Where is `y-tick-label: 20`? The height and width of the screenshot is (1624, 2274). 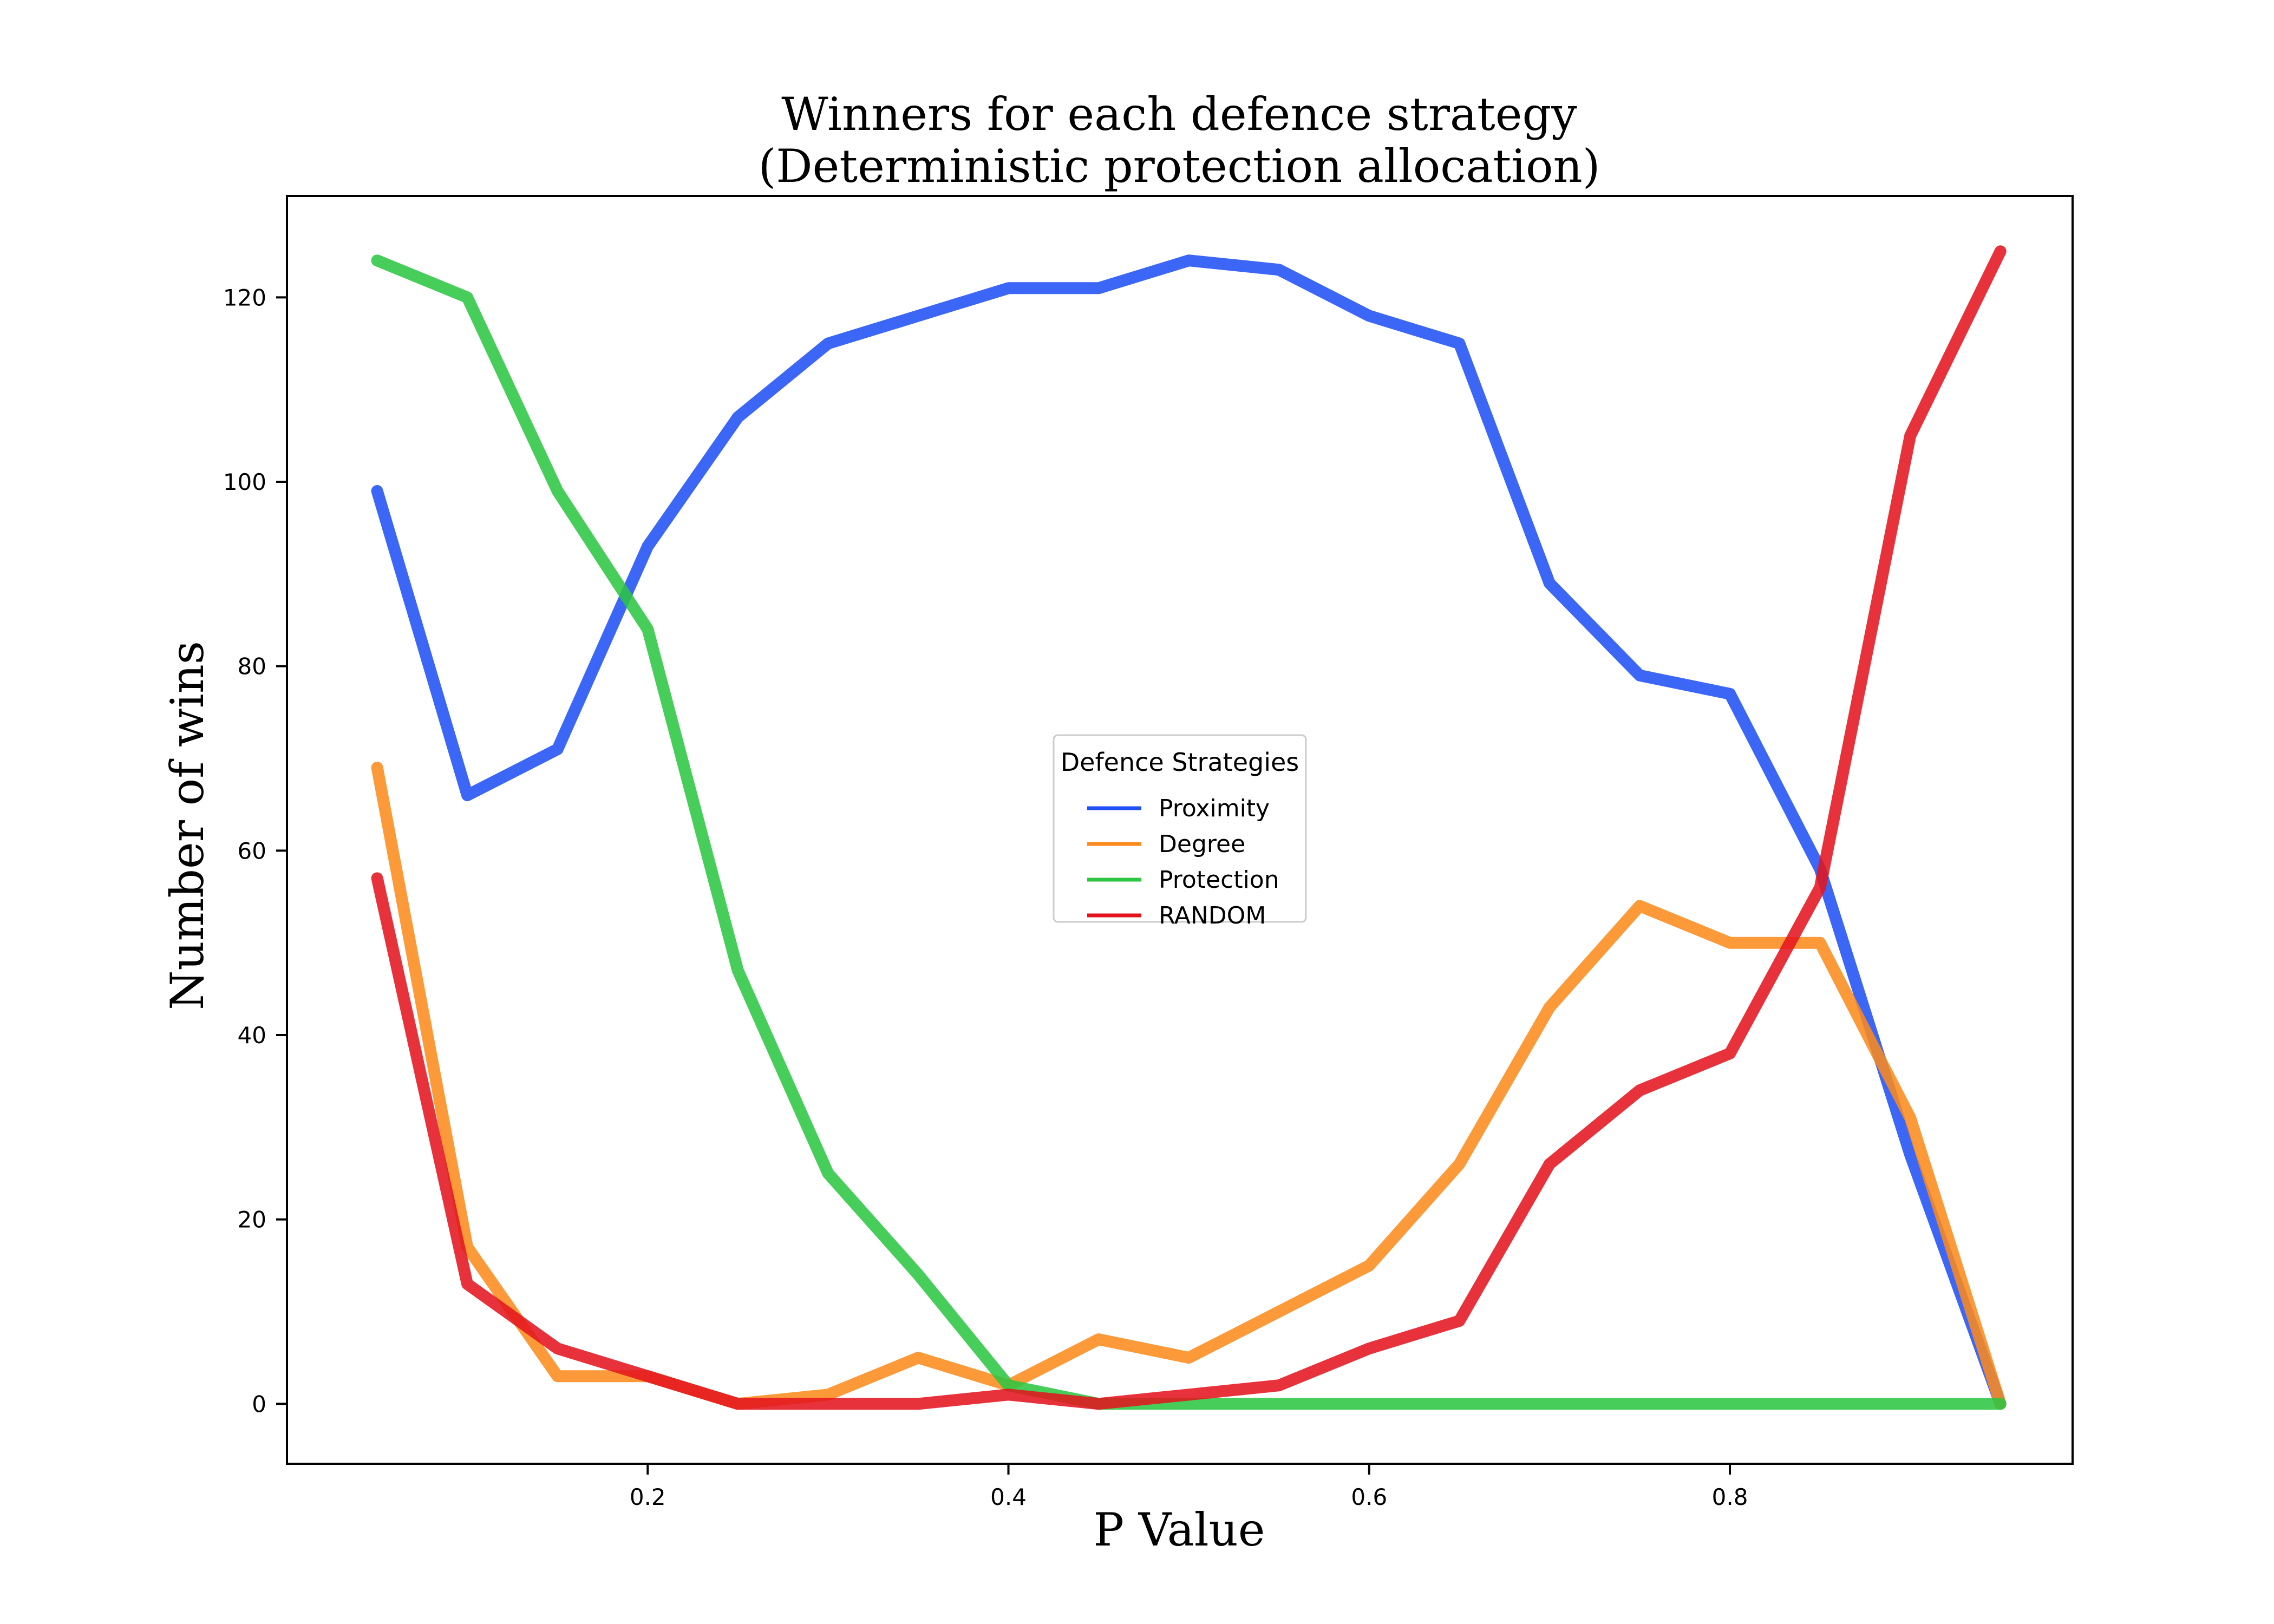
y-tick-label: 20 is located at coordinates (252, 1220).